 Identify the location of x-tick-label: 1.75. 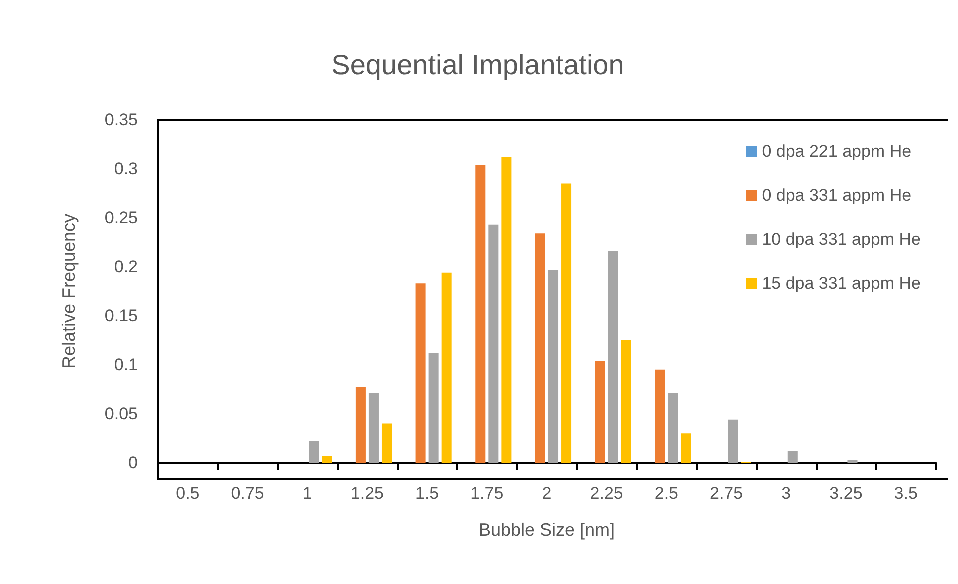
(487, 493).